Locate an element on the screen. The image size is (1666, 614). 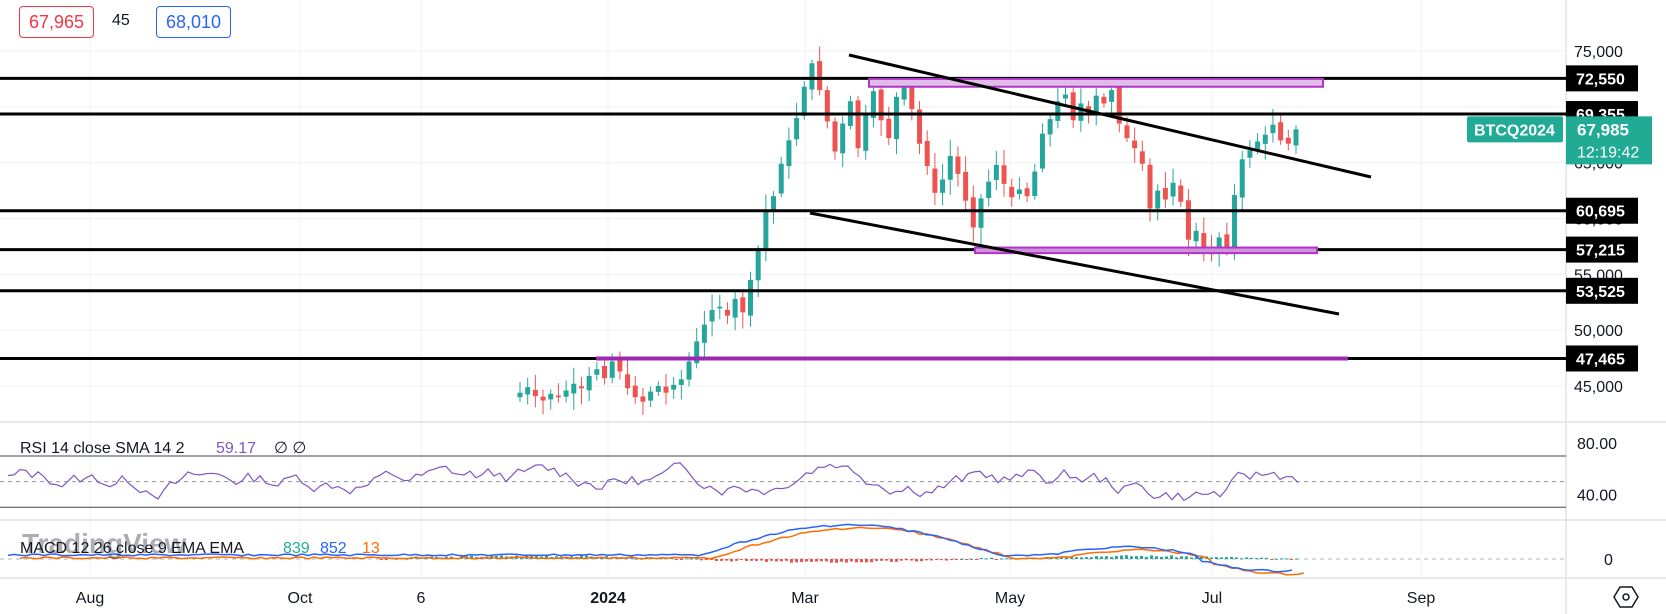
settings-icon is located at coordinates (1626, 597).